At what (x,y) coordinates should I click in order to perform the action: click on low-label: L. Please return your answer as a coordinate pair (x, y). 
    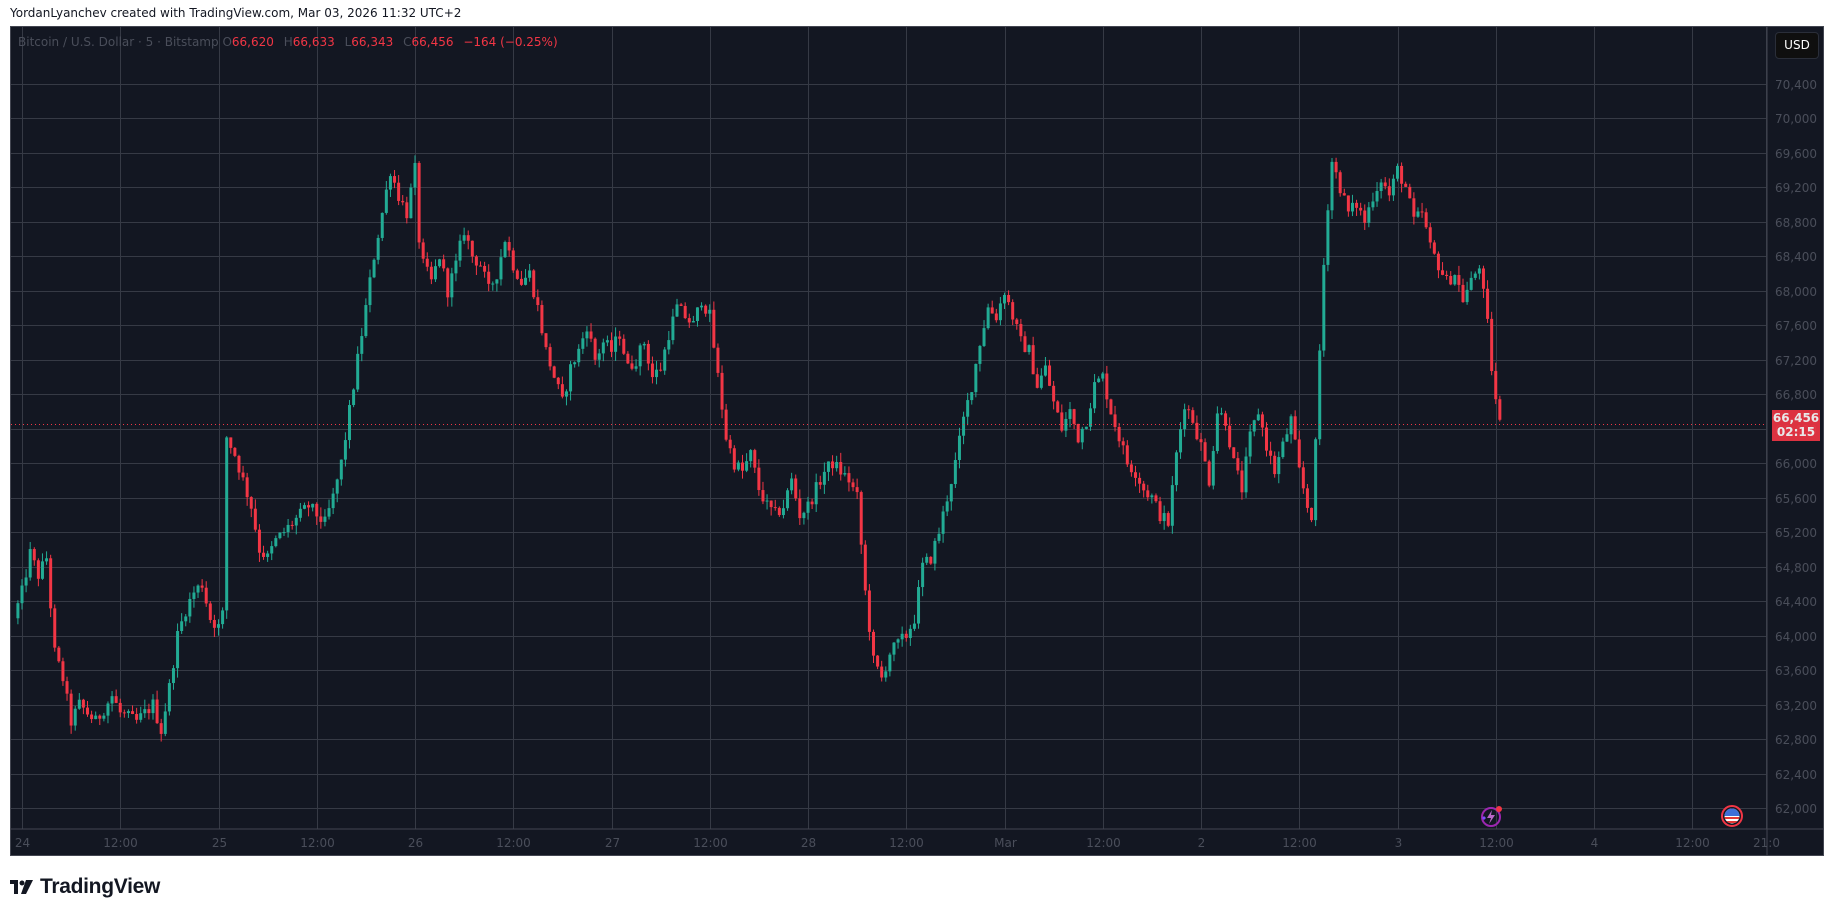
    Looking at the image, I should click on (348, 42).